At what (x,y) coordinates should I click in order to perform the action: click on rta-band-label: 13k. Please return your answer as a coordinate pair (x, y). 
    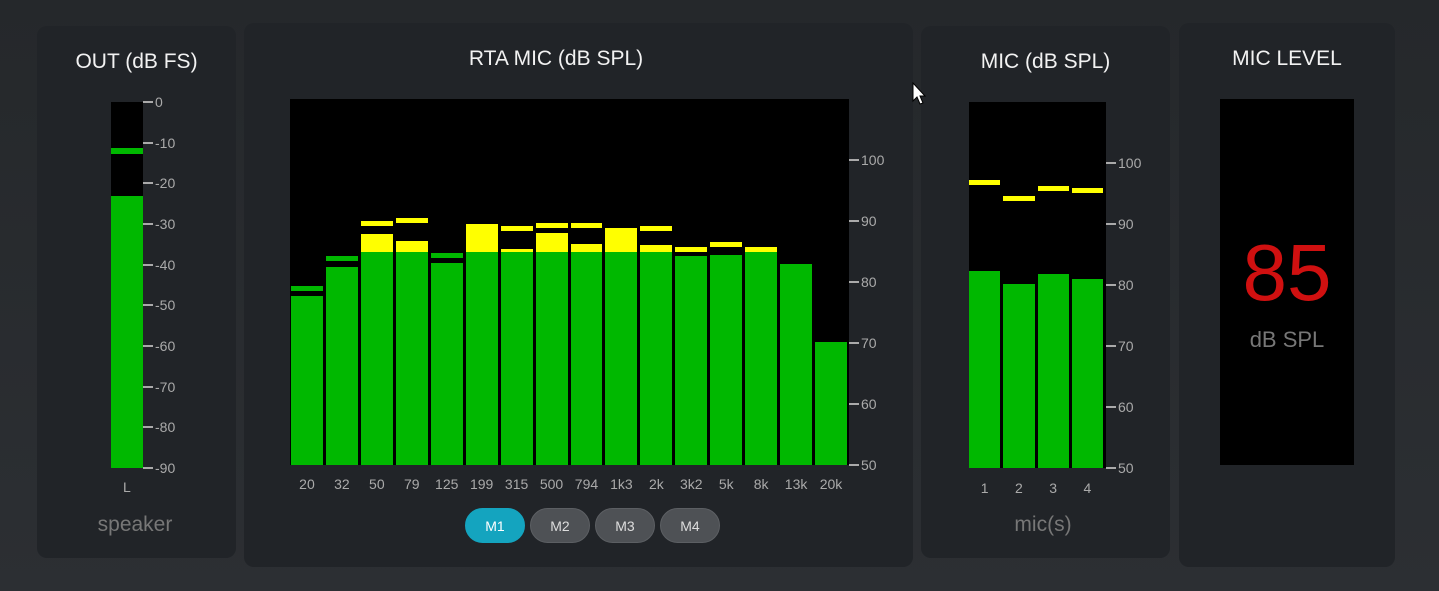
    Looking at the image, I should click on (796, 484).